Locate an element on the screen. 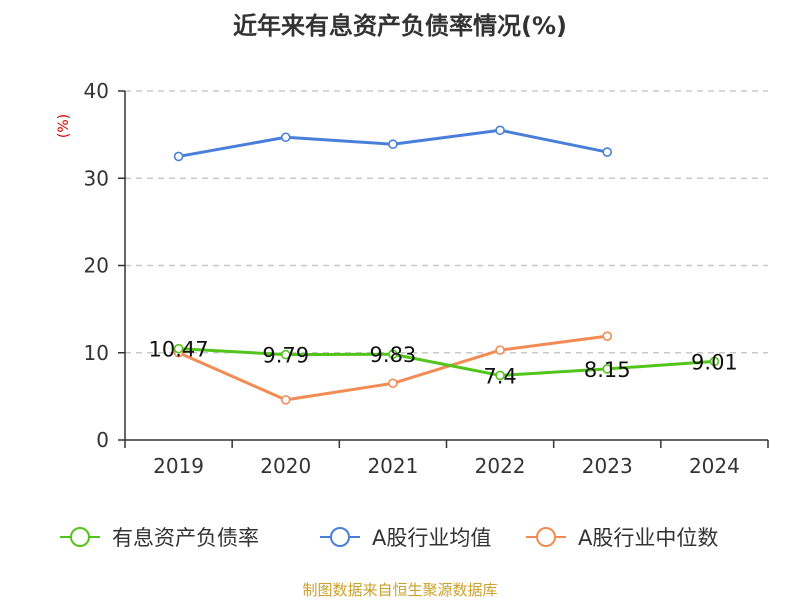 Image resolution: width=800 pixels, height=600 pixels. chart-title: 近年来有息资产负债率情况(%) is located at coordinates (400, 26).